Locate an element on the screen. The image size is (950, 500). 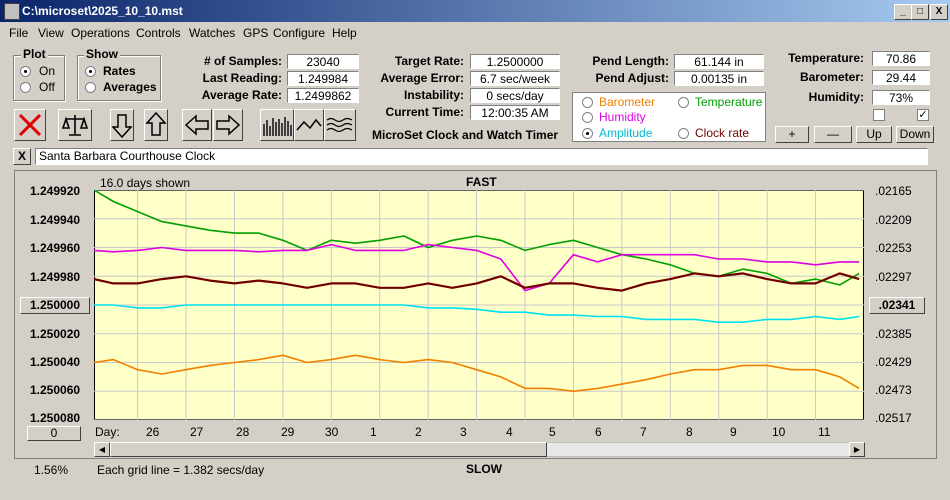
plot-group is located at coordinates (39, 78).